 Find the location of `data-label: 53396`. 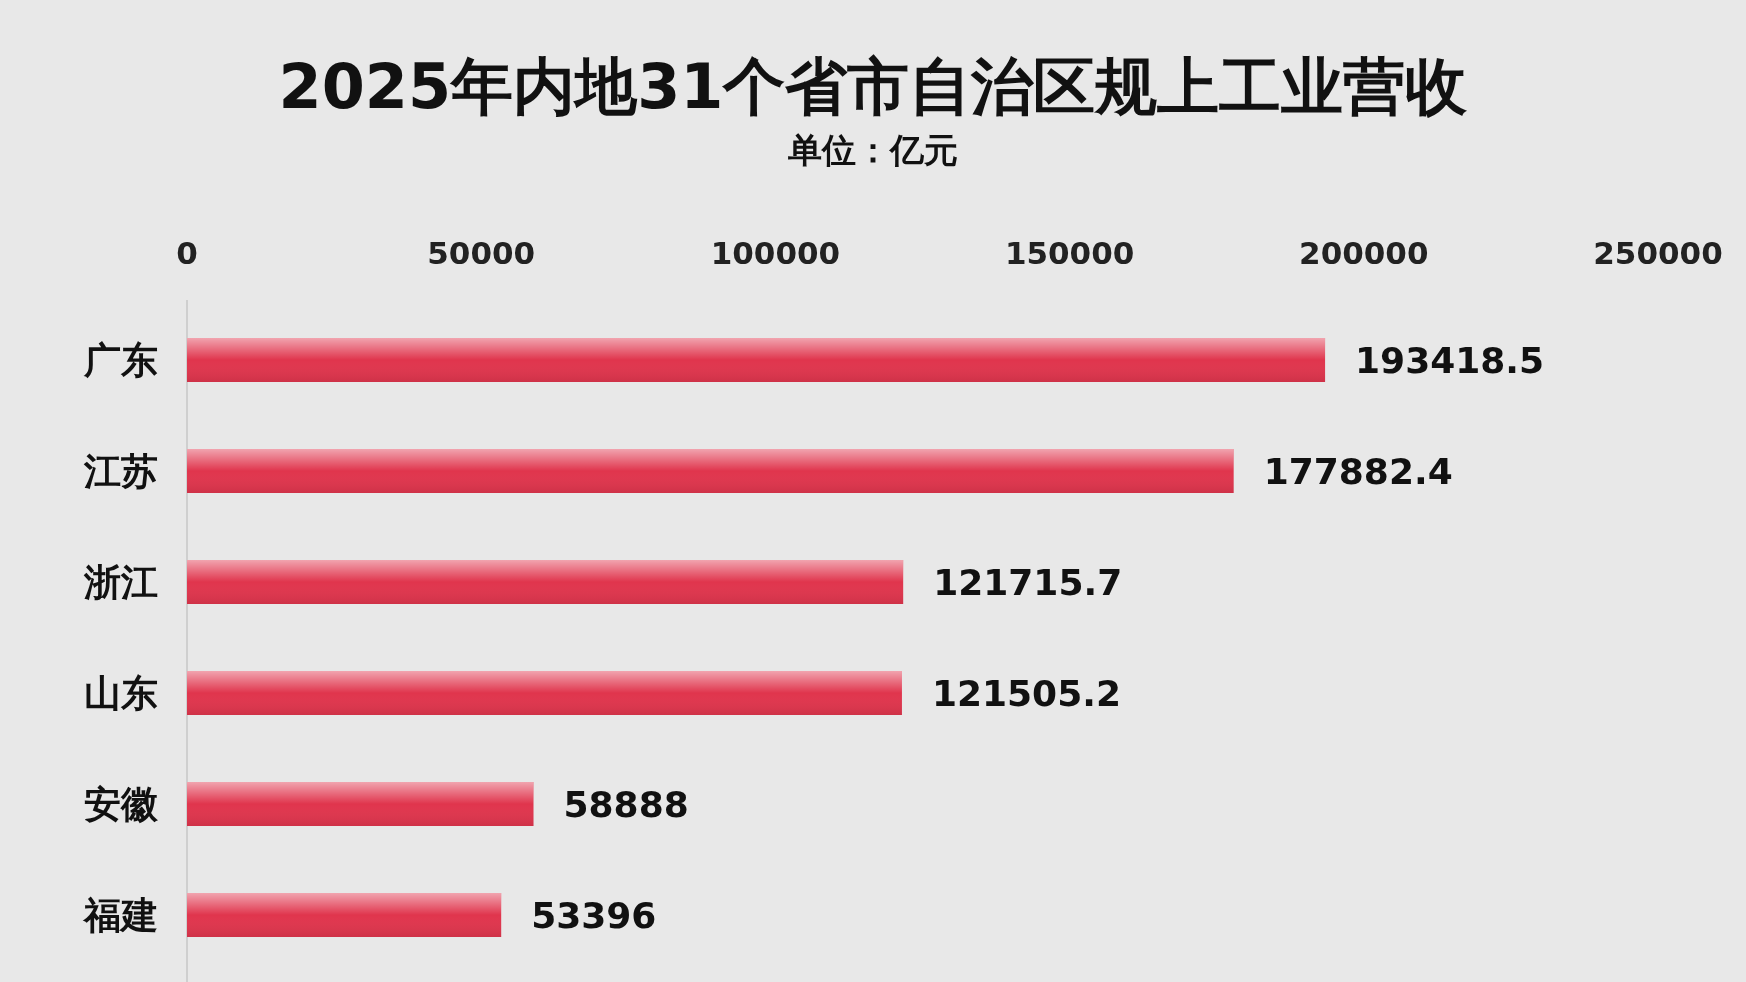

data-label: 53396 is located at coordinates (594, 915).